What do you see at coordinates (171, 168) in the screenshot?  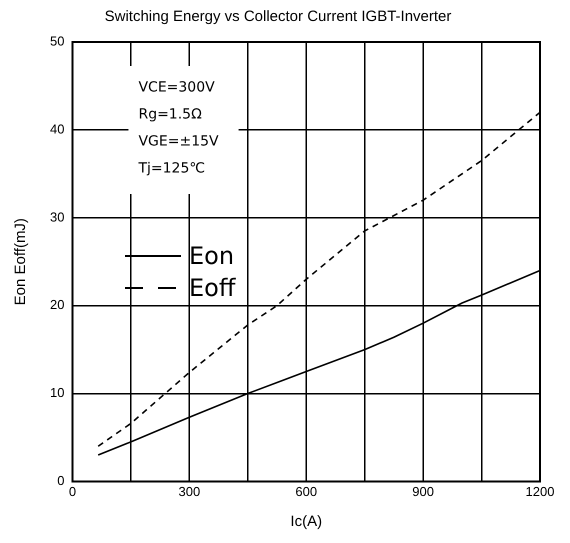 I see `annotation: Tj=125℃` at bounding box center [171, 168].